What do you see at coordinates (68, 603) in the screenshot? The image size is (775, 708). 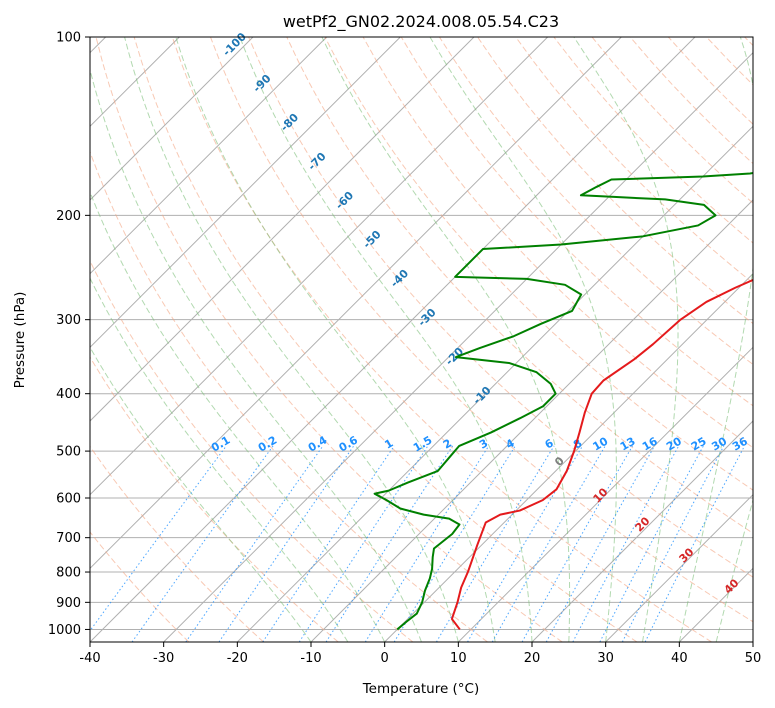 I see `y-tick-label: 900` at bounding box center [68, 603].